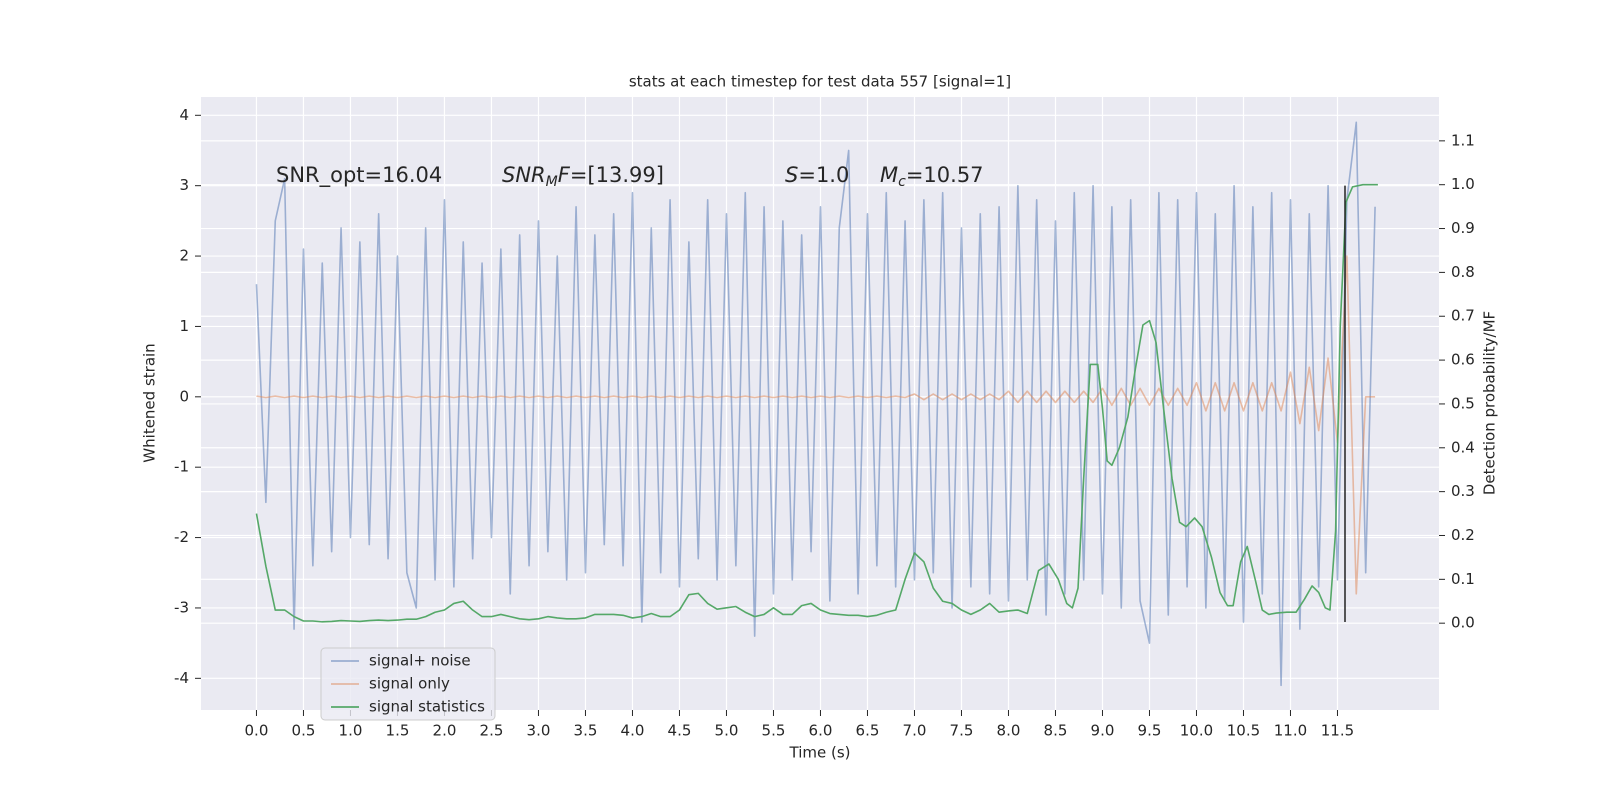 The height and width of the screenshot is (800, 1600). I want to click on y2-tick-label: 0.2, so click(1463, 535).